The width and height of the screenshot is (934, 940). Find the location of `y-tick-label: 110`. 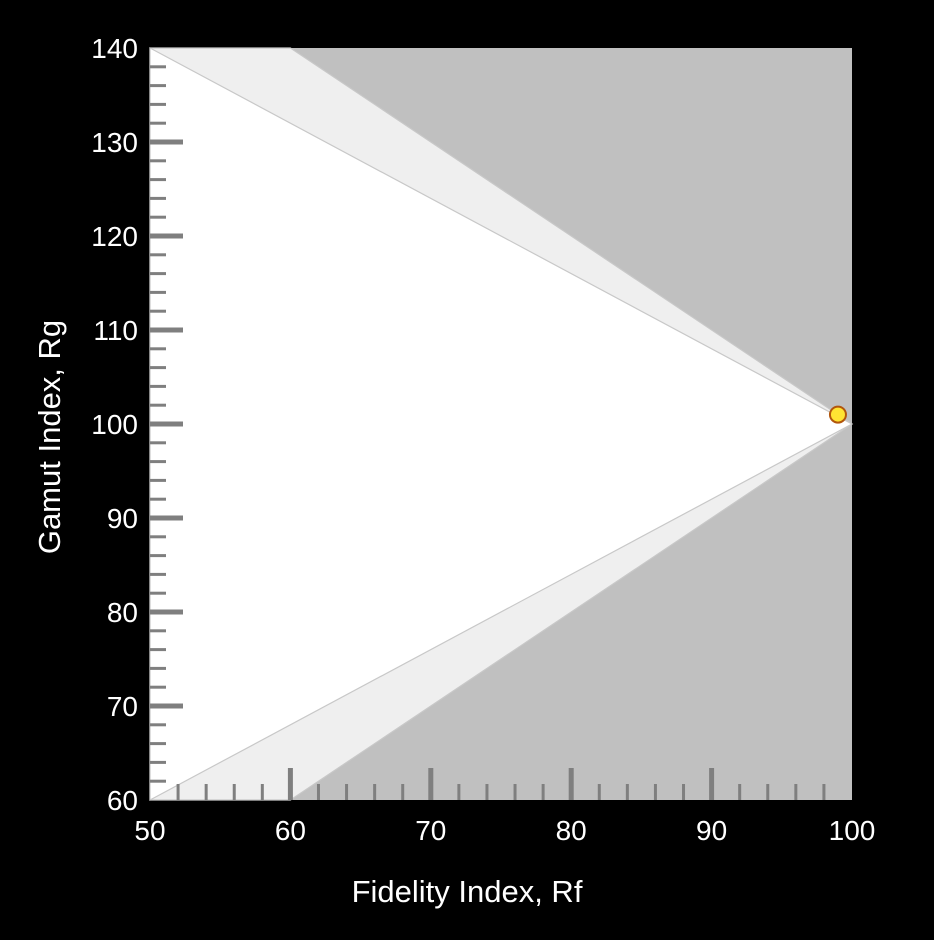

y-tick-label: 110 is located at coordinates (115, 330).